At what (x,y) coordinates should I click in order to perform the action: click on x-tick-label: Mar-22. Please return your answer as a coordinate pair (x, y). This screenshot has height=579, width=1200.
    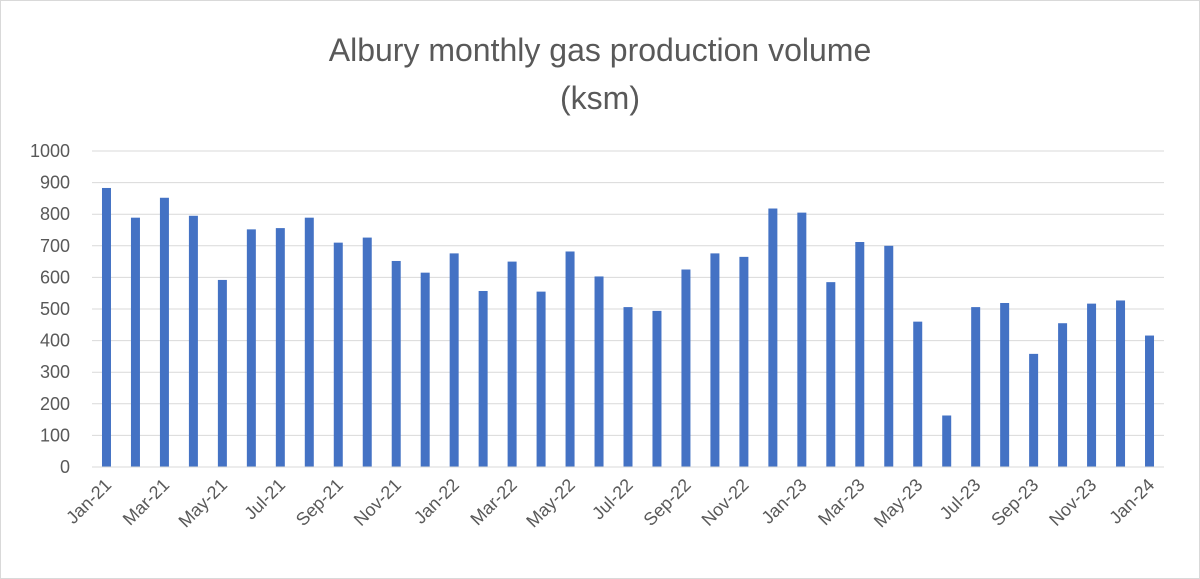
    Looking at the image, I should click on (493, 502).